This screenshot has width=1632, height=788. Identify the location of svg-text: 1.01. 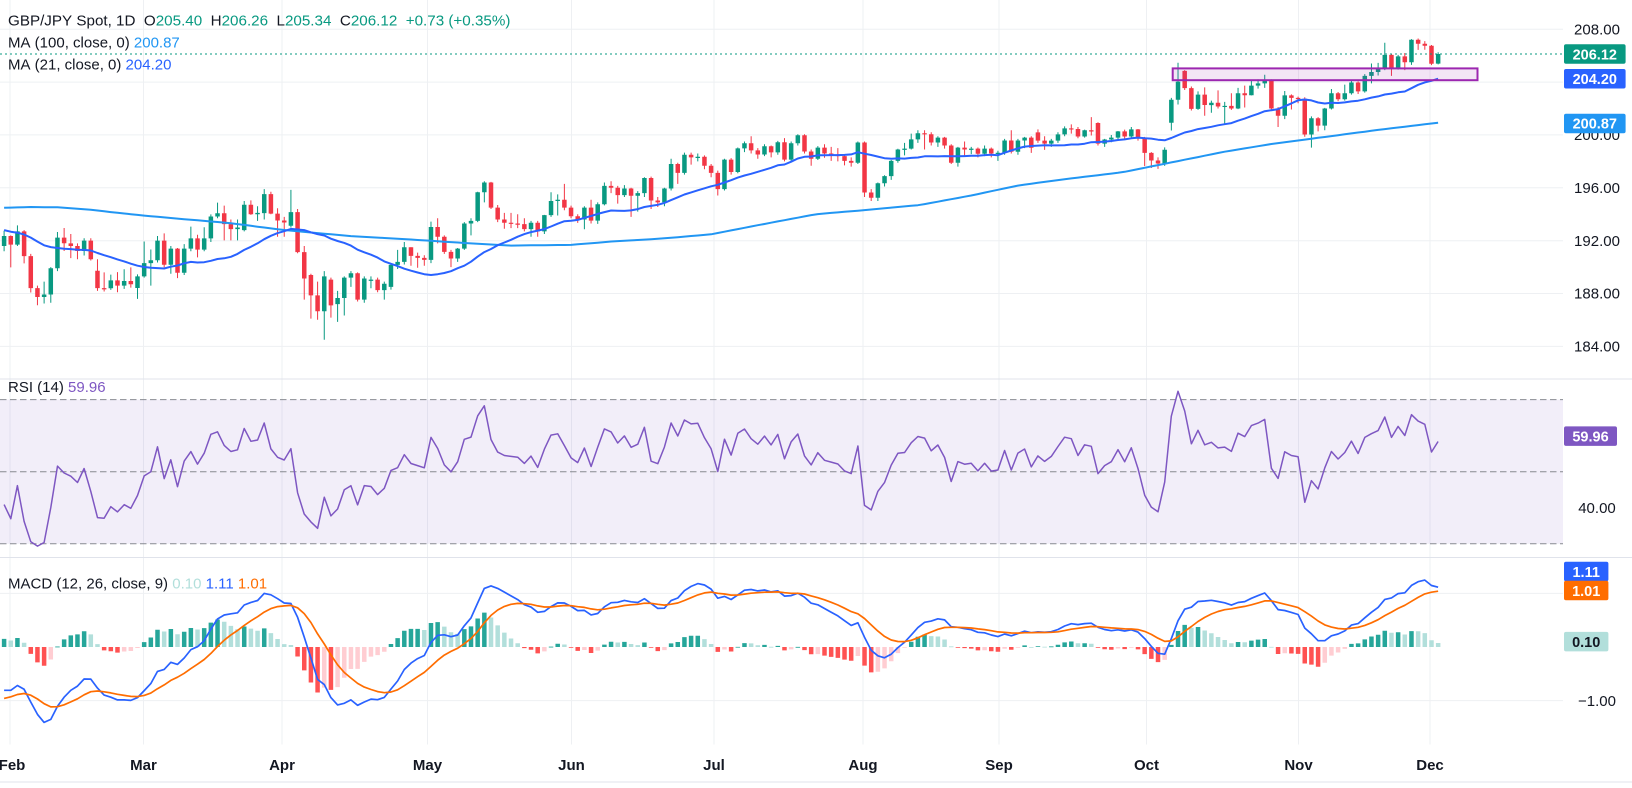
(1586, 592).